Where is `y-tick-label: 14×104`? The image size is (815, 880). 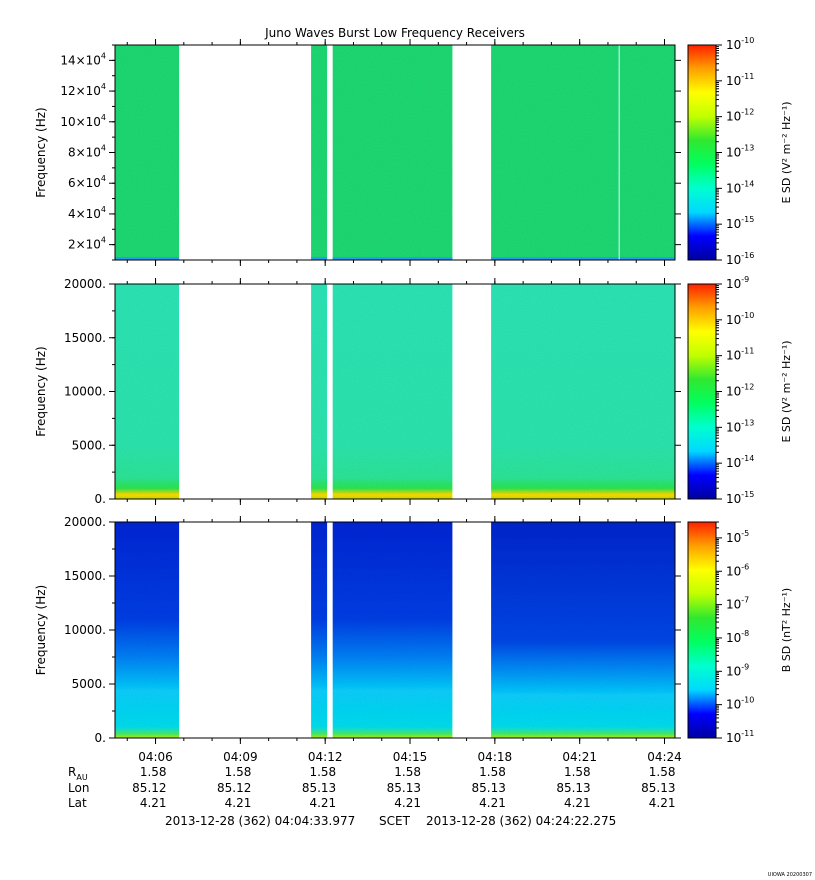
y-tick-label: 14×104 is located at coordinates (83, 59).